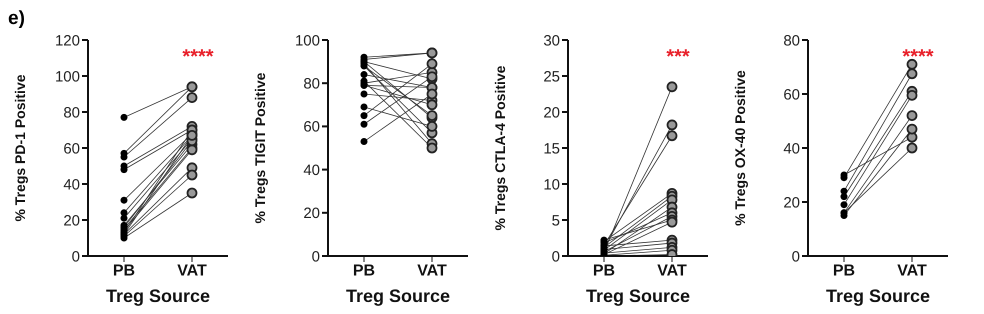 This screenshot has height=314, width=984. I want to click on y-tick-label: 30, so click(551, 41).